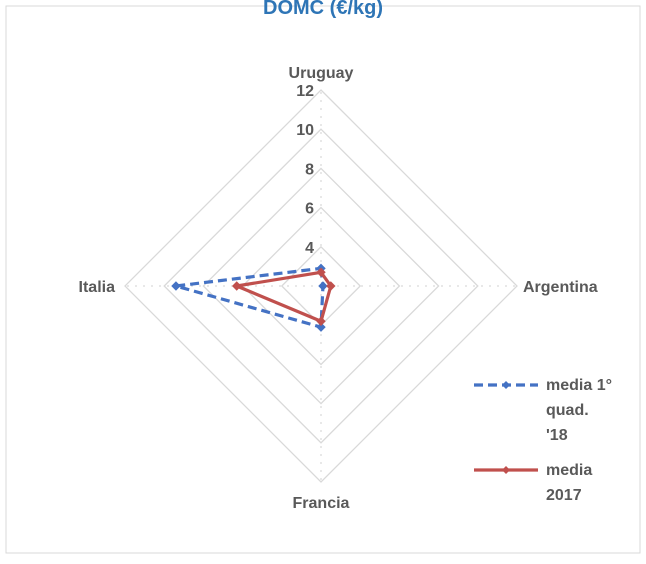  Describe the element at coordinates (309, 169) in the screenshot. I see `tick-label: 8` at that location.